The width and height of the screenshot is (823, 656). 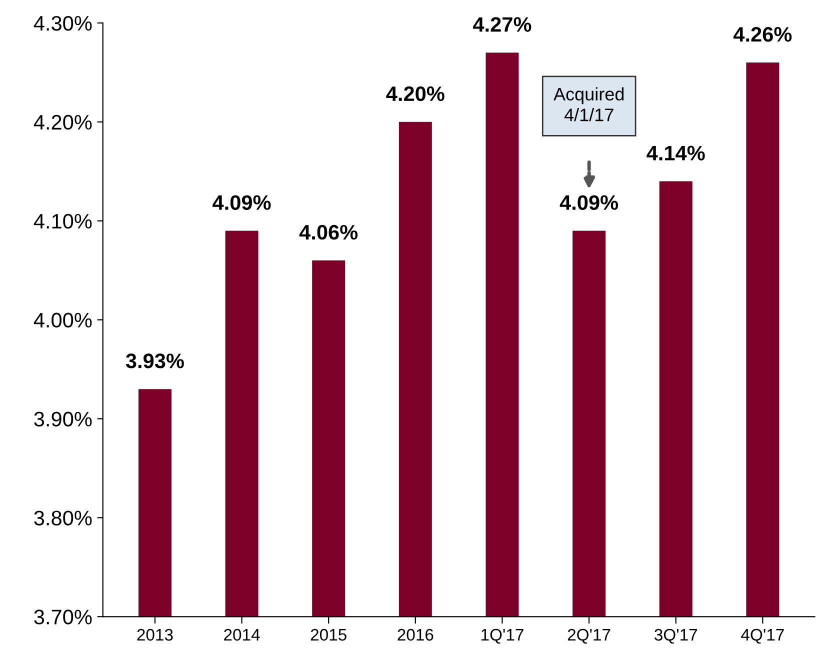 What do you see at coordinates (155, 361) in the screenshot?
I see `data-label: 3.93%` at bounding box center [155, 361].